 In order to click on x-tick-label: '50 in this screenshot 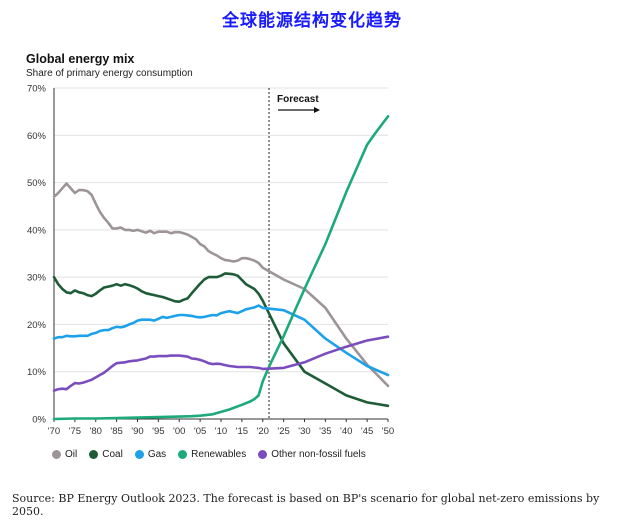, I will do `click(388, 431)`.